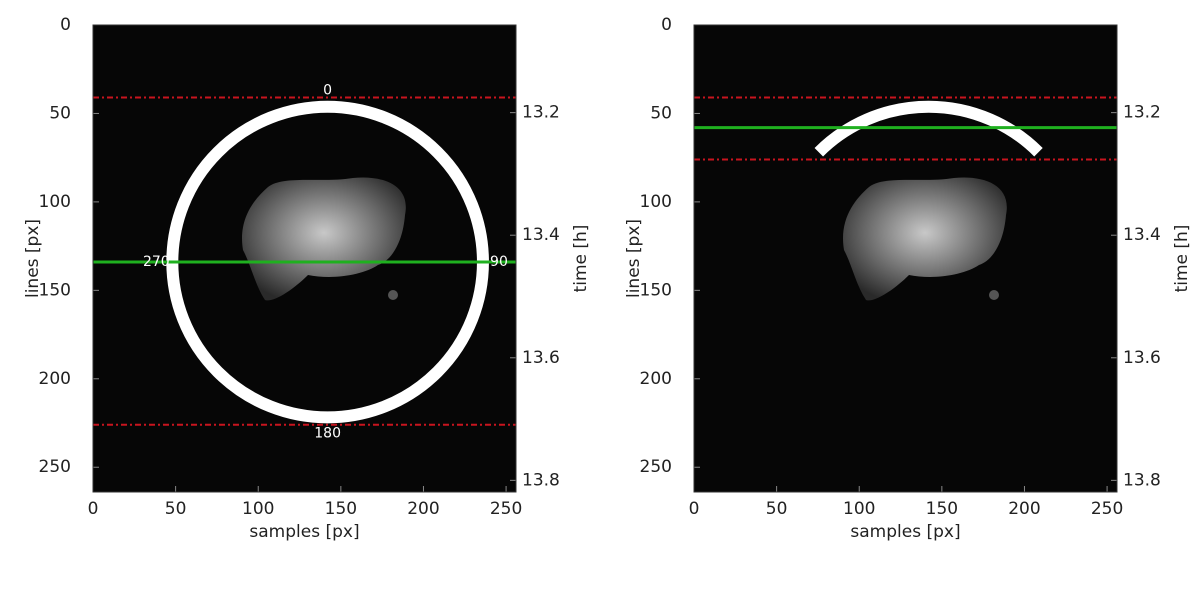 This screenshot has height=605, width=1196. What do you see at coordinates (327, 91) in the screenshot?
I see `ring-label: 0` at bounding box center [327, 91].